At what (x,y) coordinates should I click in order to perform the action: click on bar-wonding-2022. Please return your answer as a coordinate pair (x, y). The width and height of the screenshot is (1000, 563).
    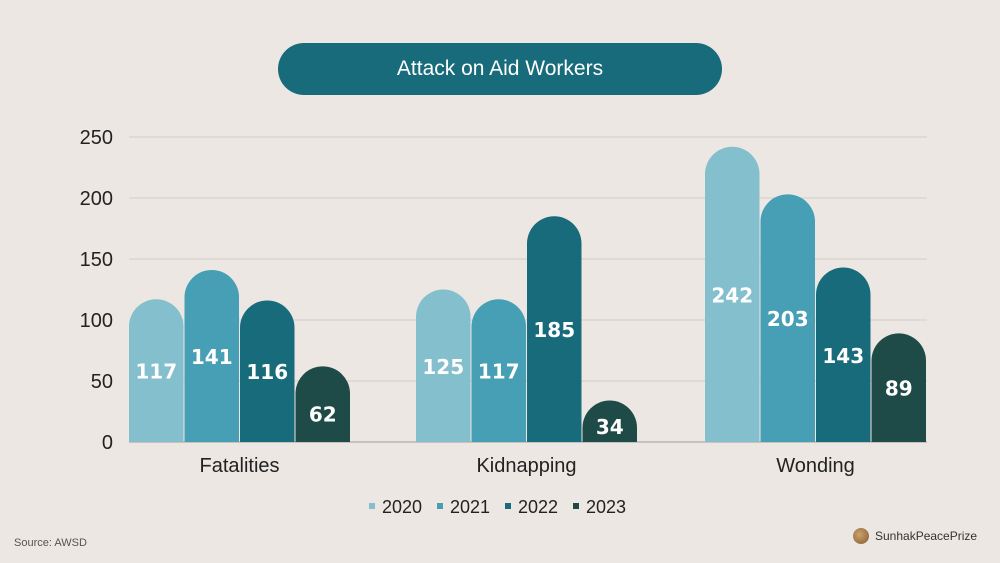
    Looking at the image, I should click on (843, 354).